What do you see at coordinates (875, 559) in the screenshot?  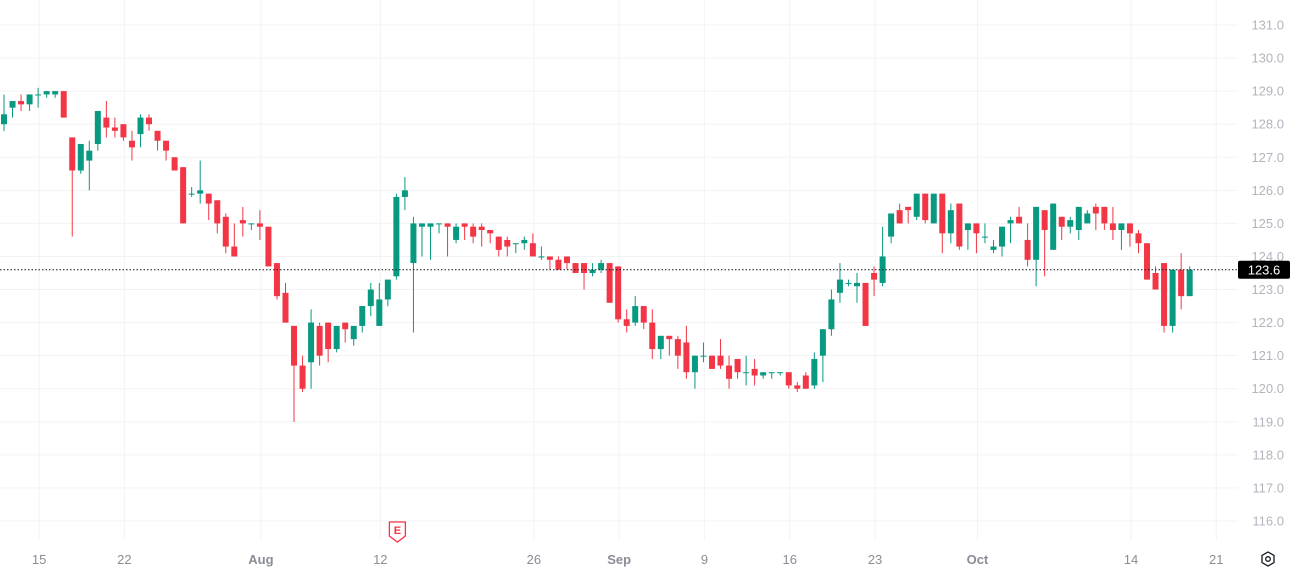 I see `x-tick-label: 23` at bounding box center [875, 559].